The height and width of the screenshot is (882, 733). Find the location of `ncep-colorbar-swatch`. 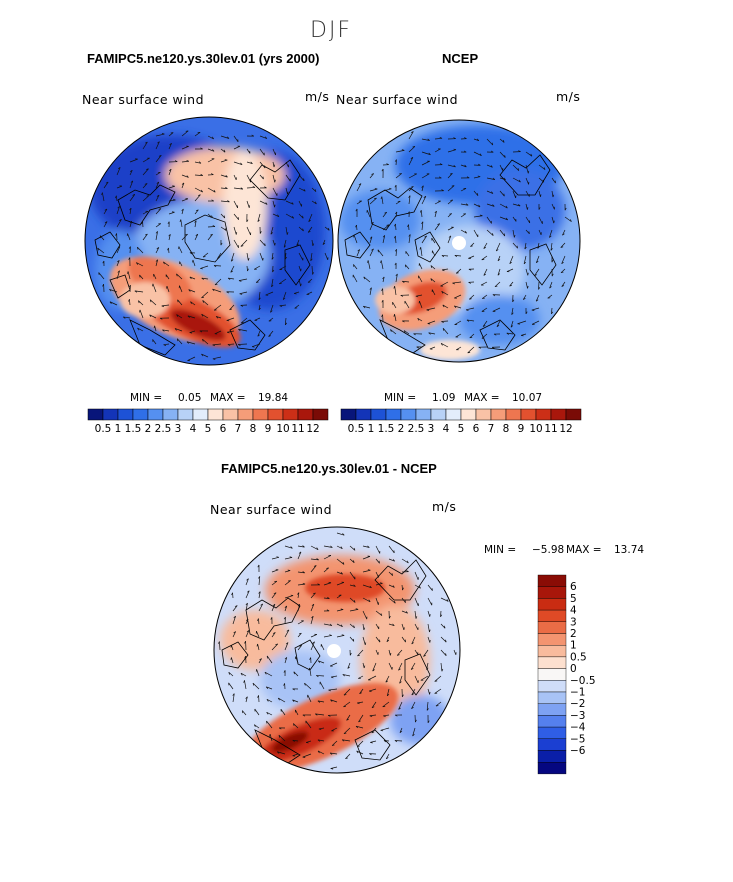

ncep-colorbar-swatch is located at coordinates (363, 414).